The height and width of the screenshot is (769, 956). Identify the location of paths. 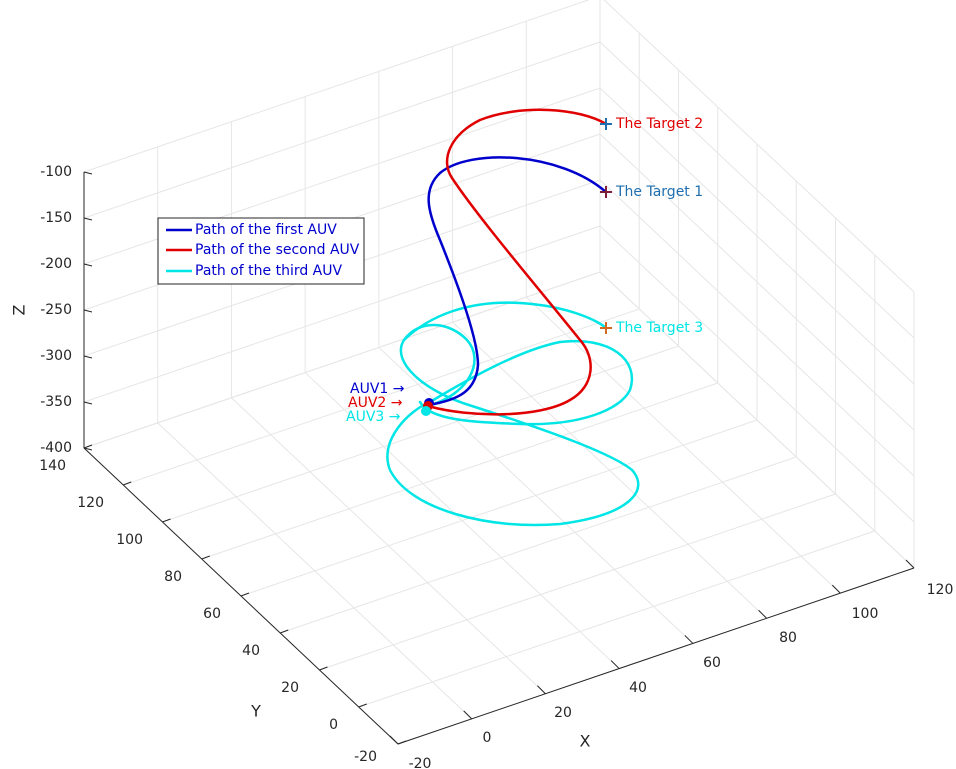
(513, 317).